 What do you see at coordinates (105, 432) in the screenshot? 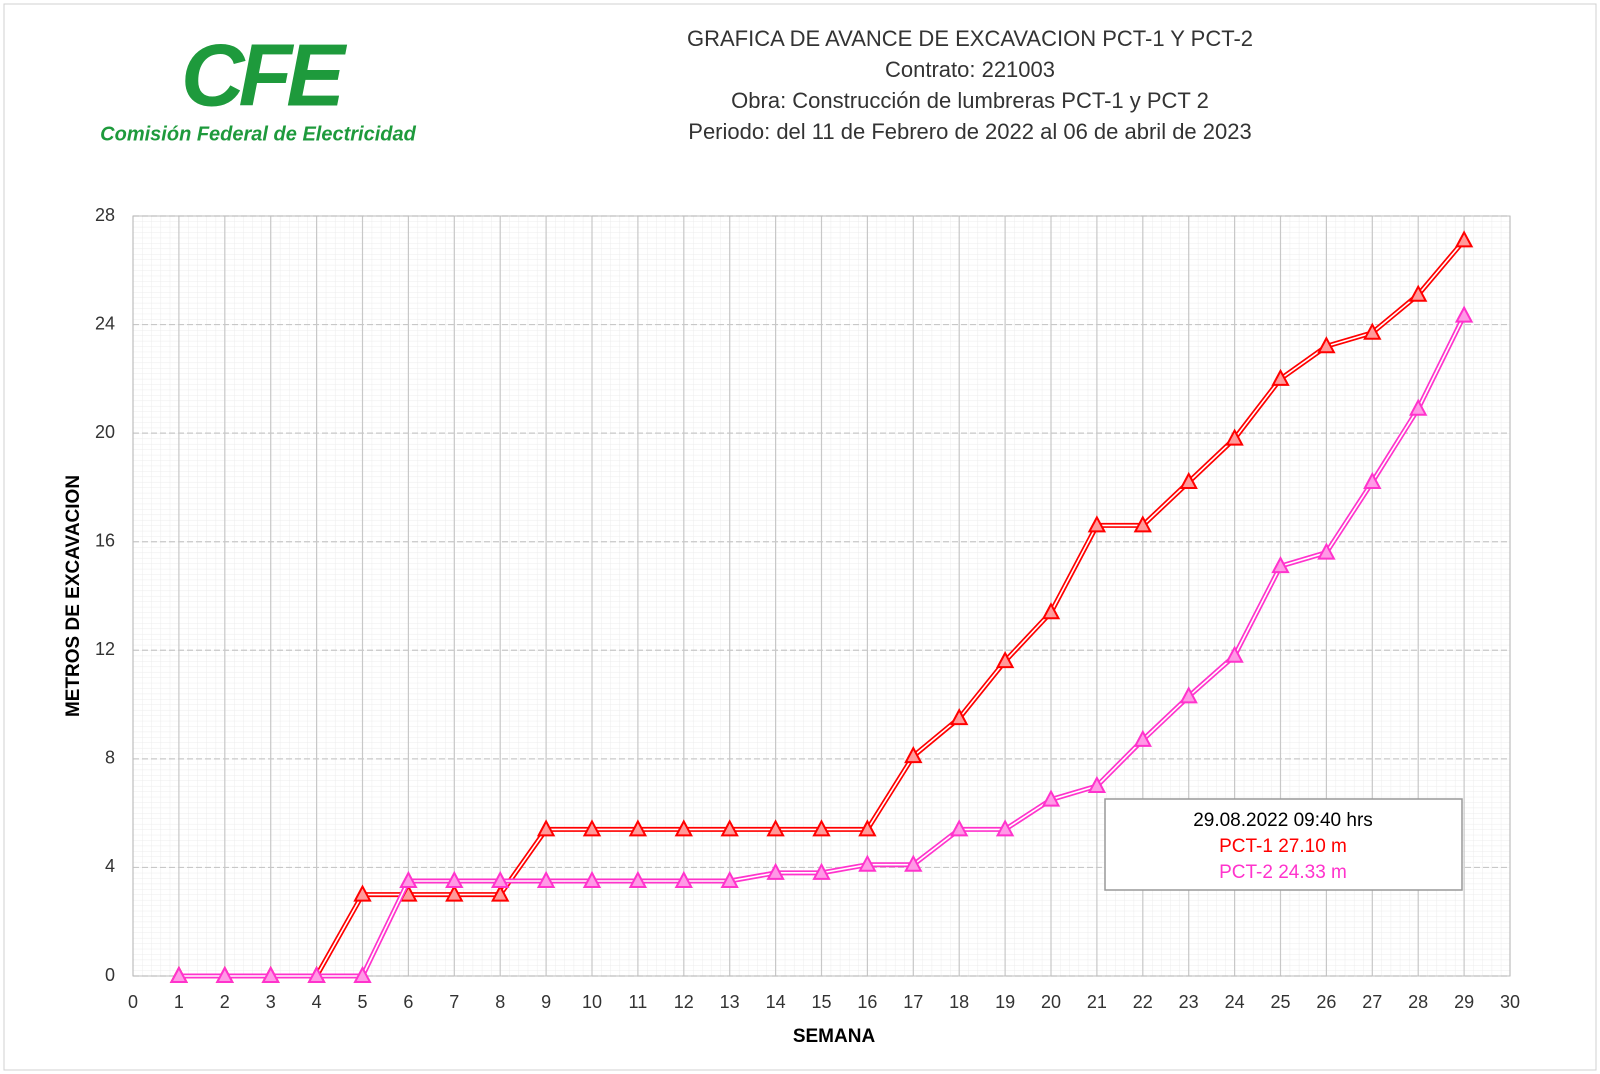
I see `y-tick-label: 20` at bounding box center [105, 432].